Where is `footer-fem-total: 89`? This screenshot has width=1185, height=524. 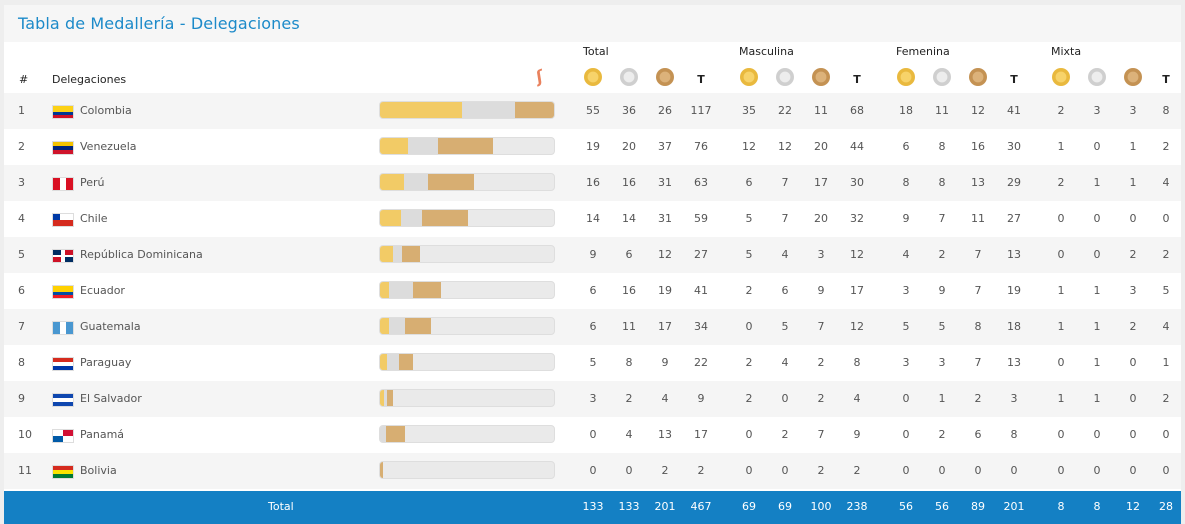
footer-fem-total: 89 is located at coordinates (978, 506).